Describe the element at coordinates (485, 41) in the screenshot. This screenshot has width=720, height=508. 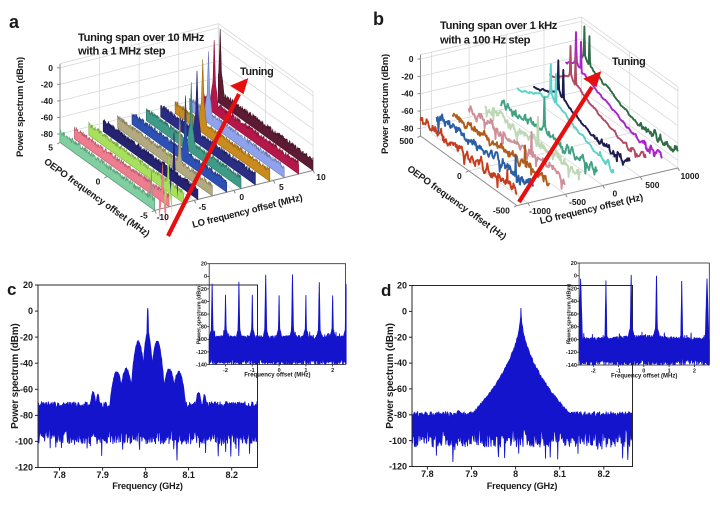
I see `svg-text: with a 100 Hz step` at that location.